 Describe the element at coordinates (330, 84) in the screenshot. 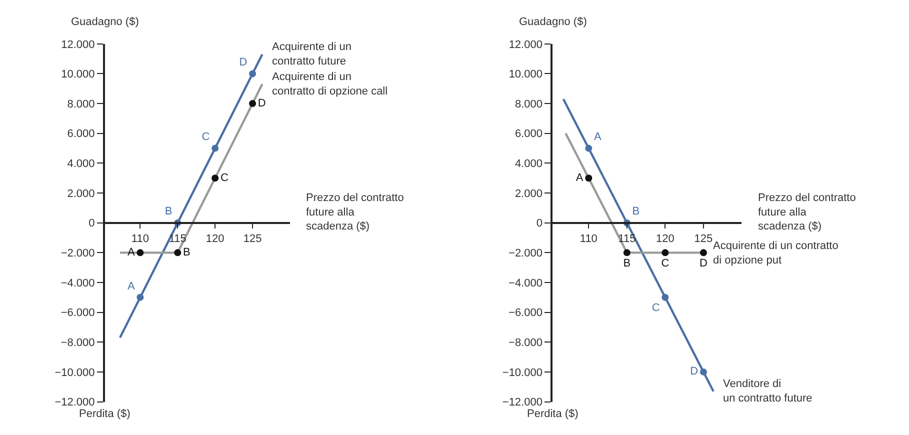

I see `series-label: Acquirente di un contratto di opzione call` at that location.